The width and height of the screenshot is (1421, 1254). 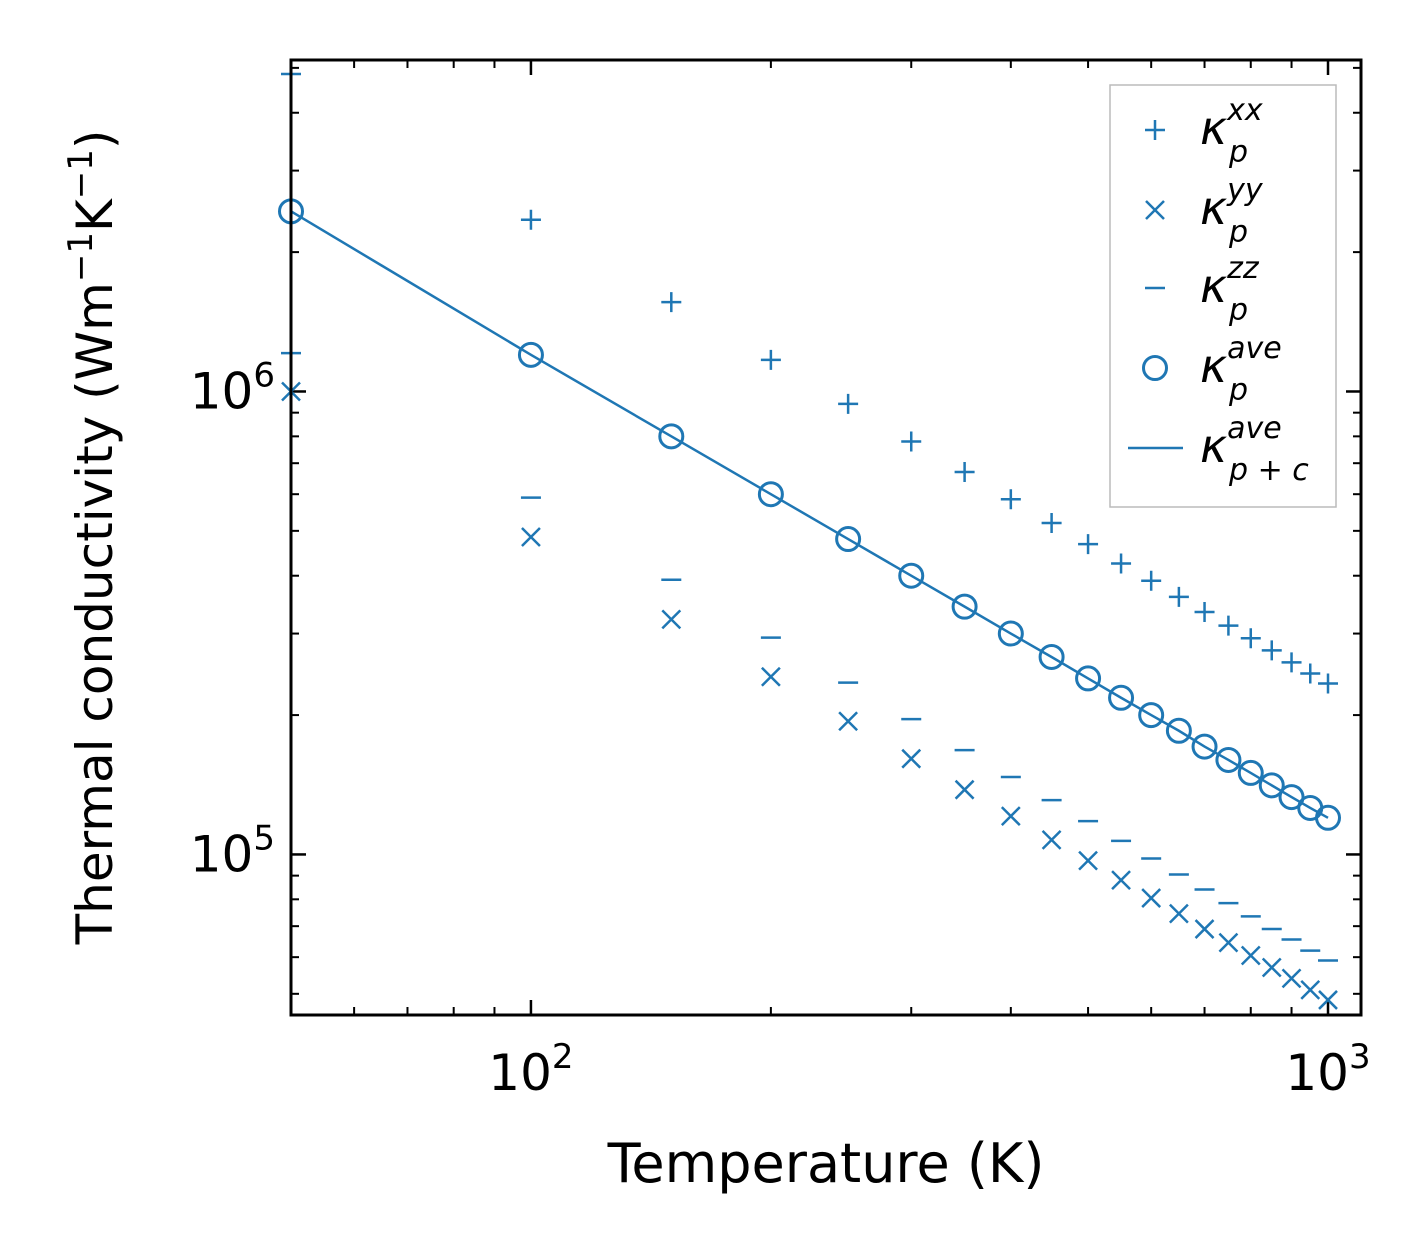 What do you see at coordinates (1155, 130) in the screenshot?
I see `legend-swatch-xx` at bounding box center [1155, 130].